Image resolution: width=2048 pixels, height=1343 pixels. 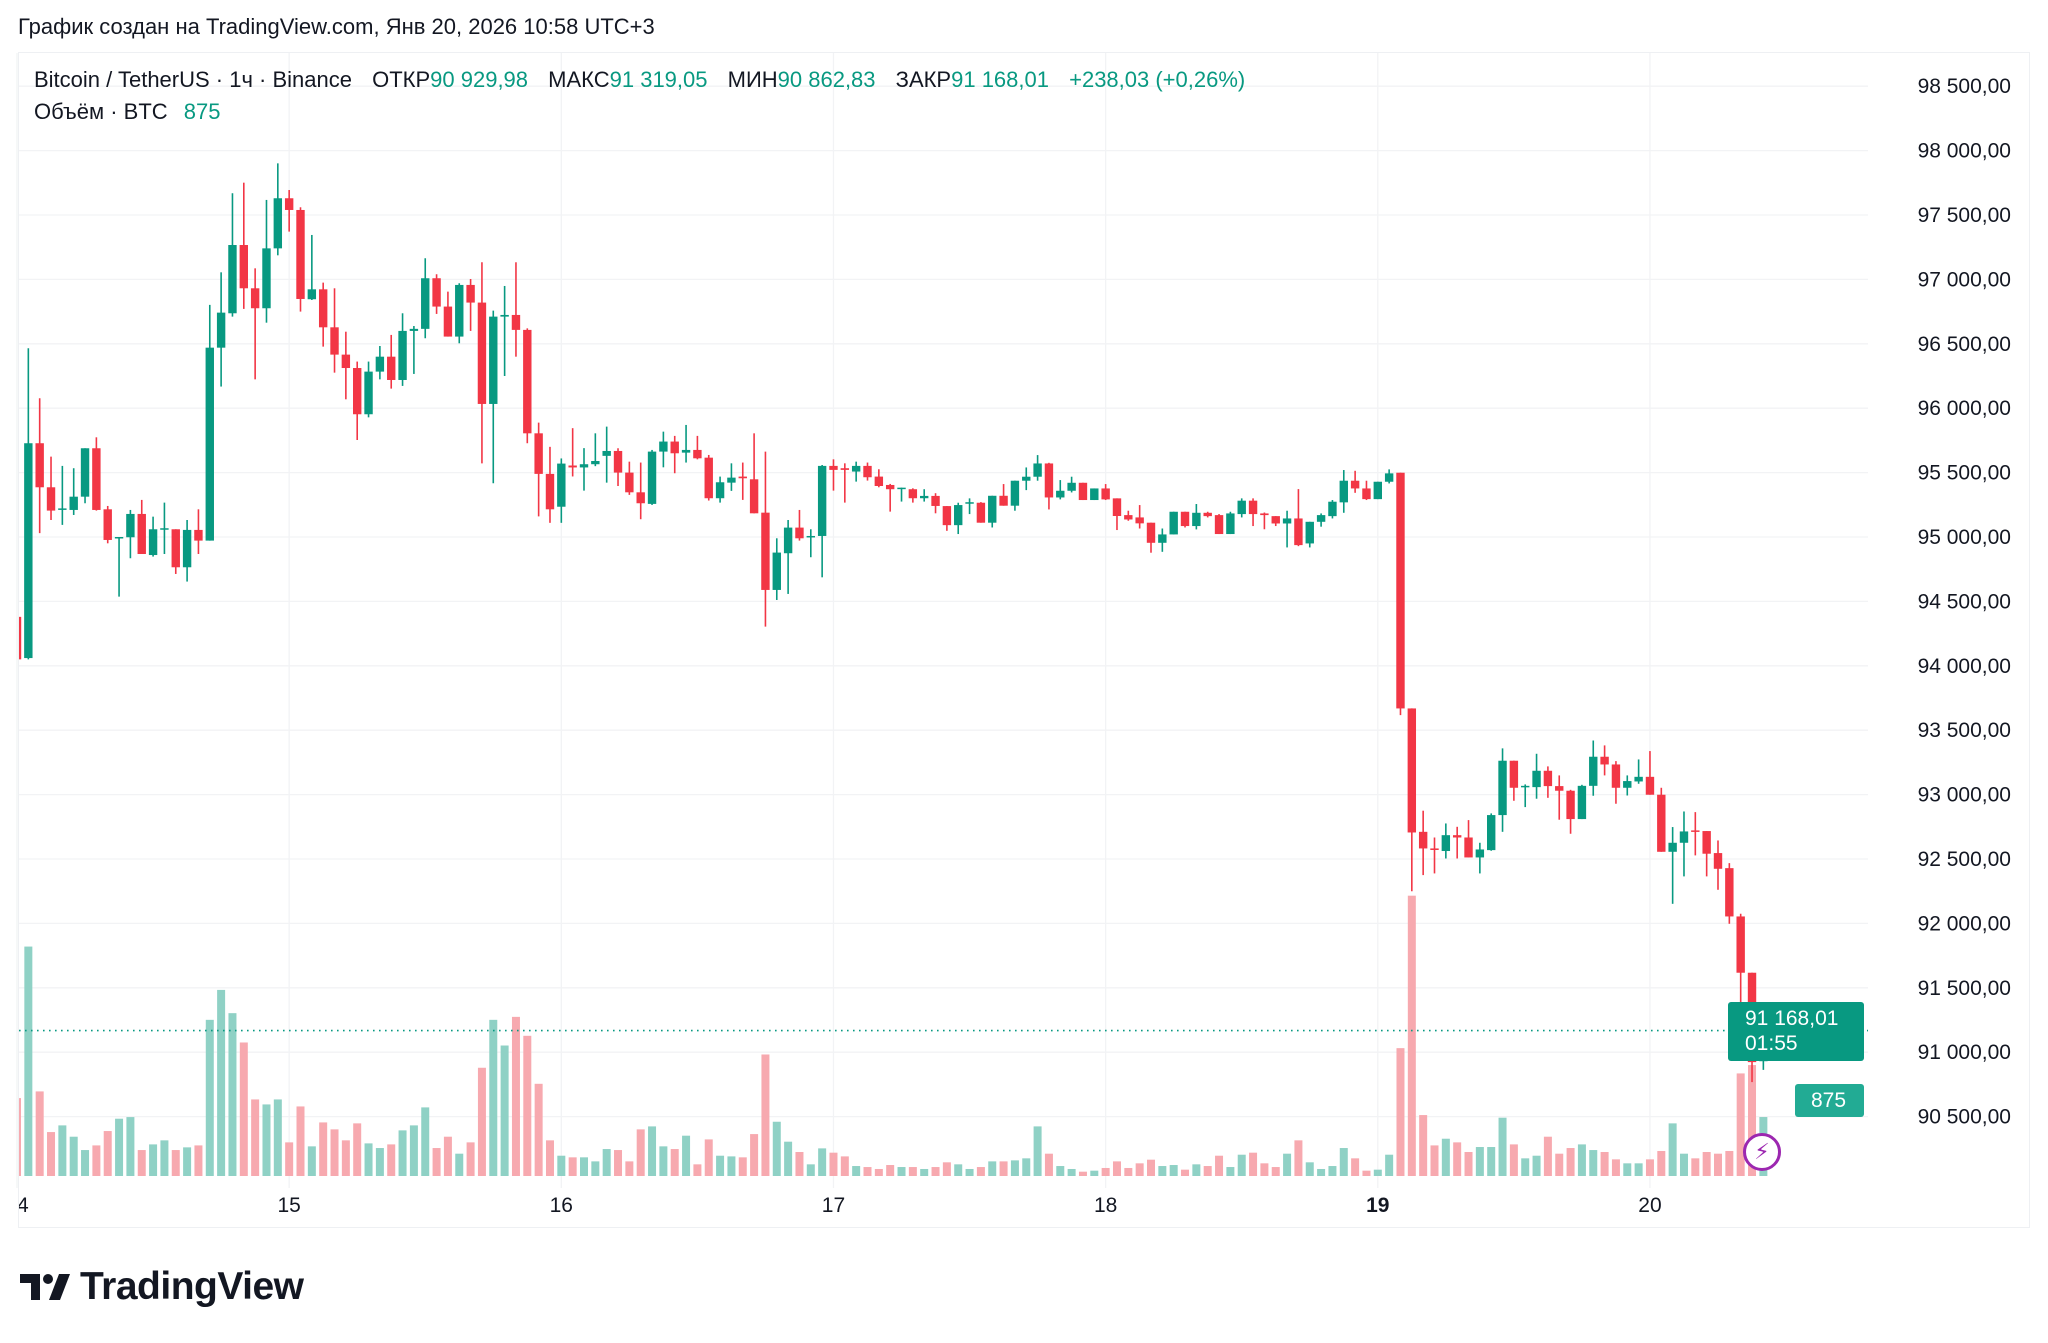 I want to click on open-label: ОТКР, so click(x=401, y=79).